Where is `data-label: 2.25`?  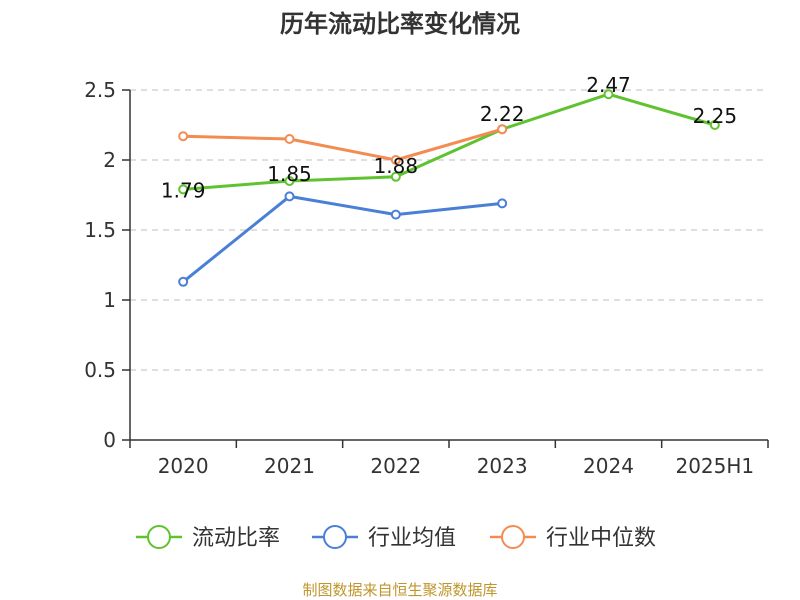 data-label: 2.25 is located at coordinates (715, 116).